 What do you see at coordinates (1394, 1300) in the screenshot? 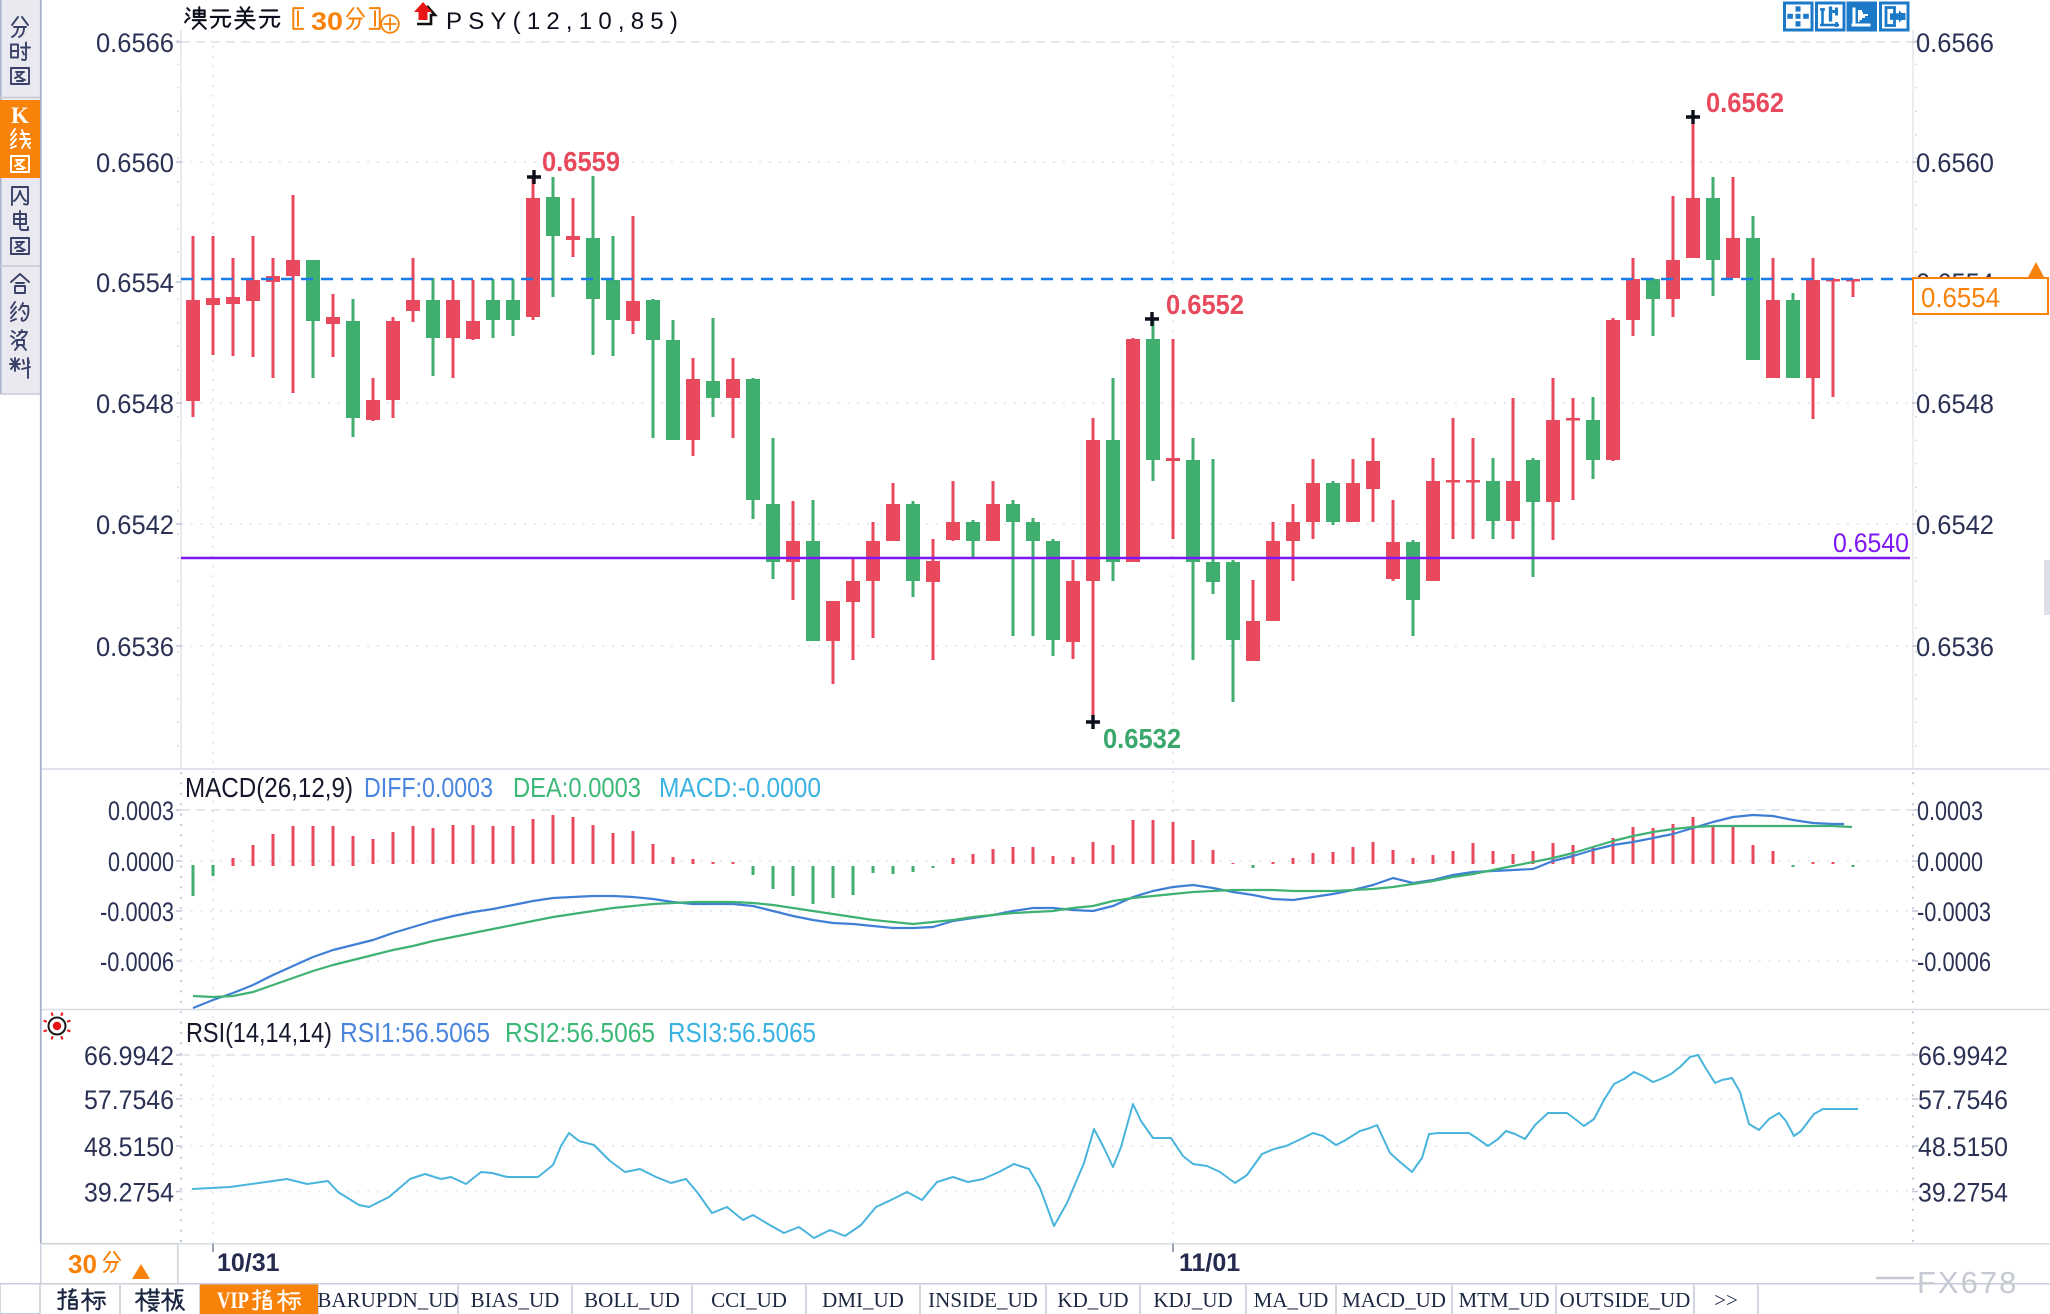
I see `svg-text: MACD_UD` at bounding box center [1394, 1300].